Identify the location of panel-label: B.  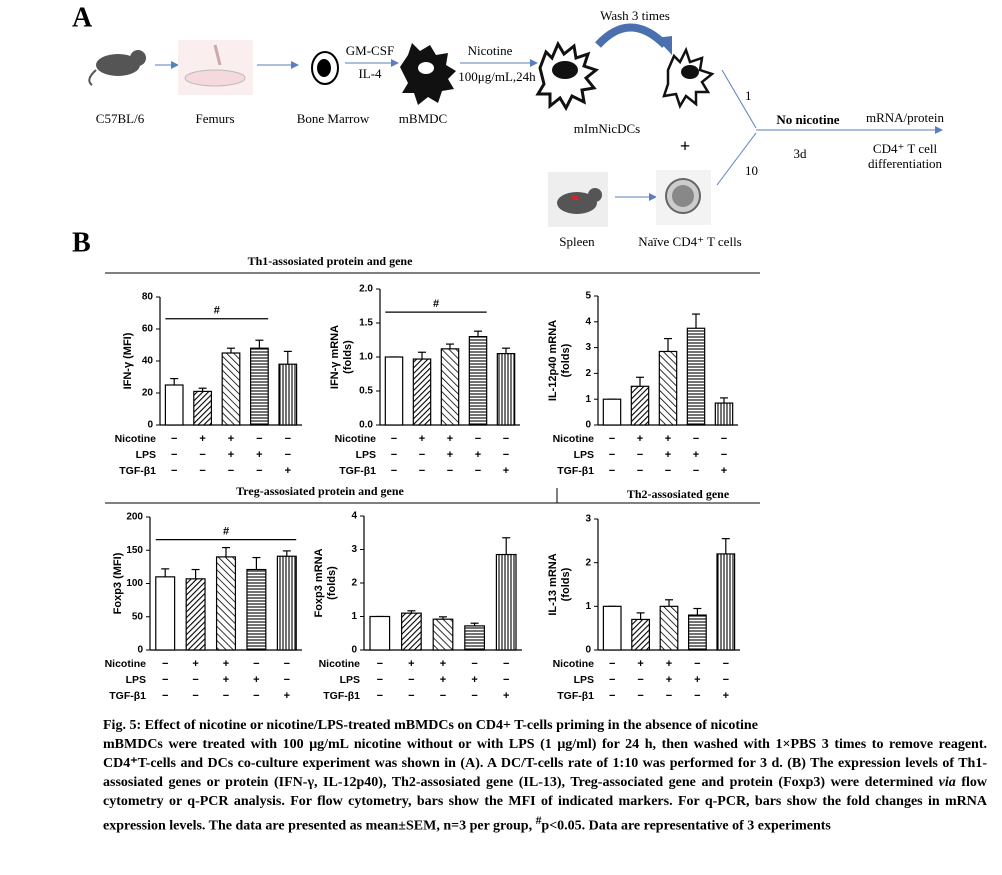
(81, 242).